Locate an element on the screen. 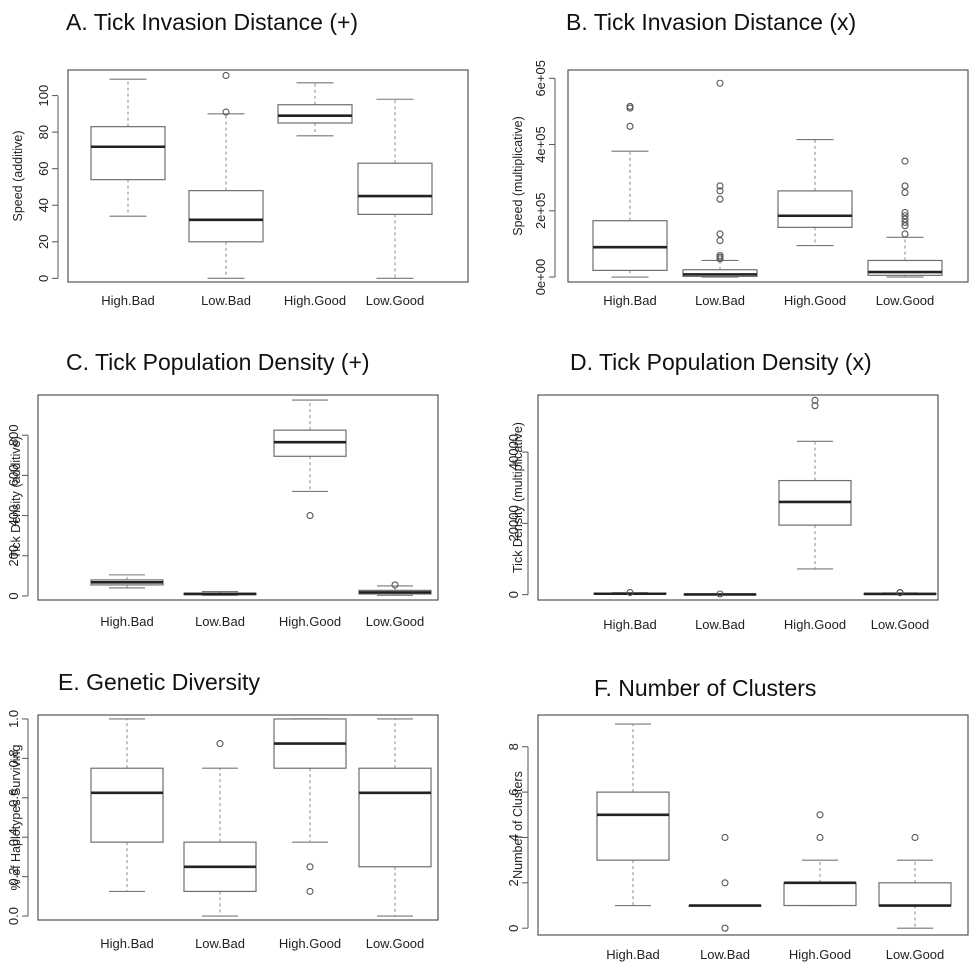  y-tick-label: 40 is located at coordinates (43, 205).